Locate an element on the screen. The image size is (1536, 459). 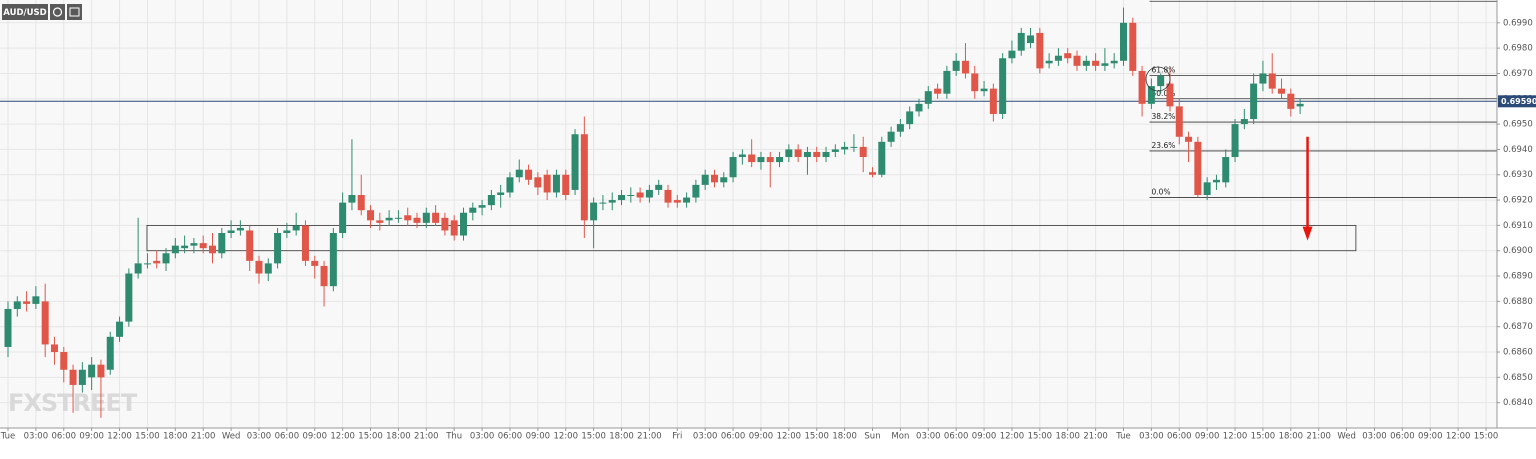
calendar-icon is located at coordinates (74, 12).